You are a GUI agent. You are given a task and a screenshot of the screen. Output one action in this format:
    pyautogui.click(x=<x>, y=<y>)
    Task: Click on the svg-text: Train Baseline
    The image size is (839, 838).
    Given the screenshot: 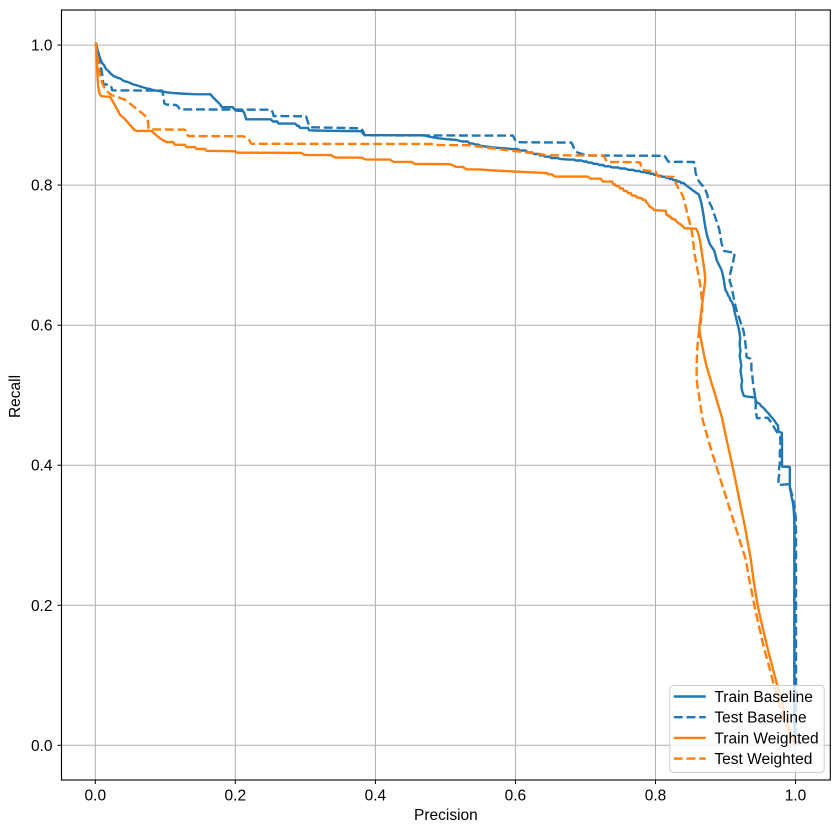 What is the action you would take?
    pyautogui.click(x=763, y=697)
    